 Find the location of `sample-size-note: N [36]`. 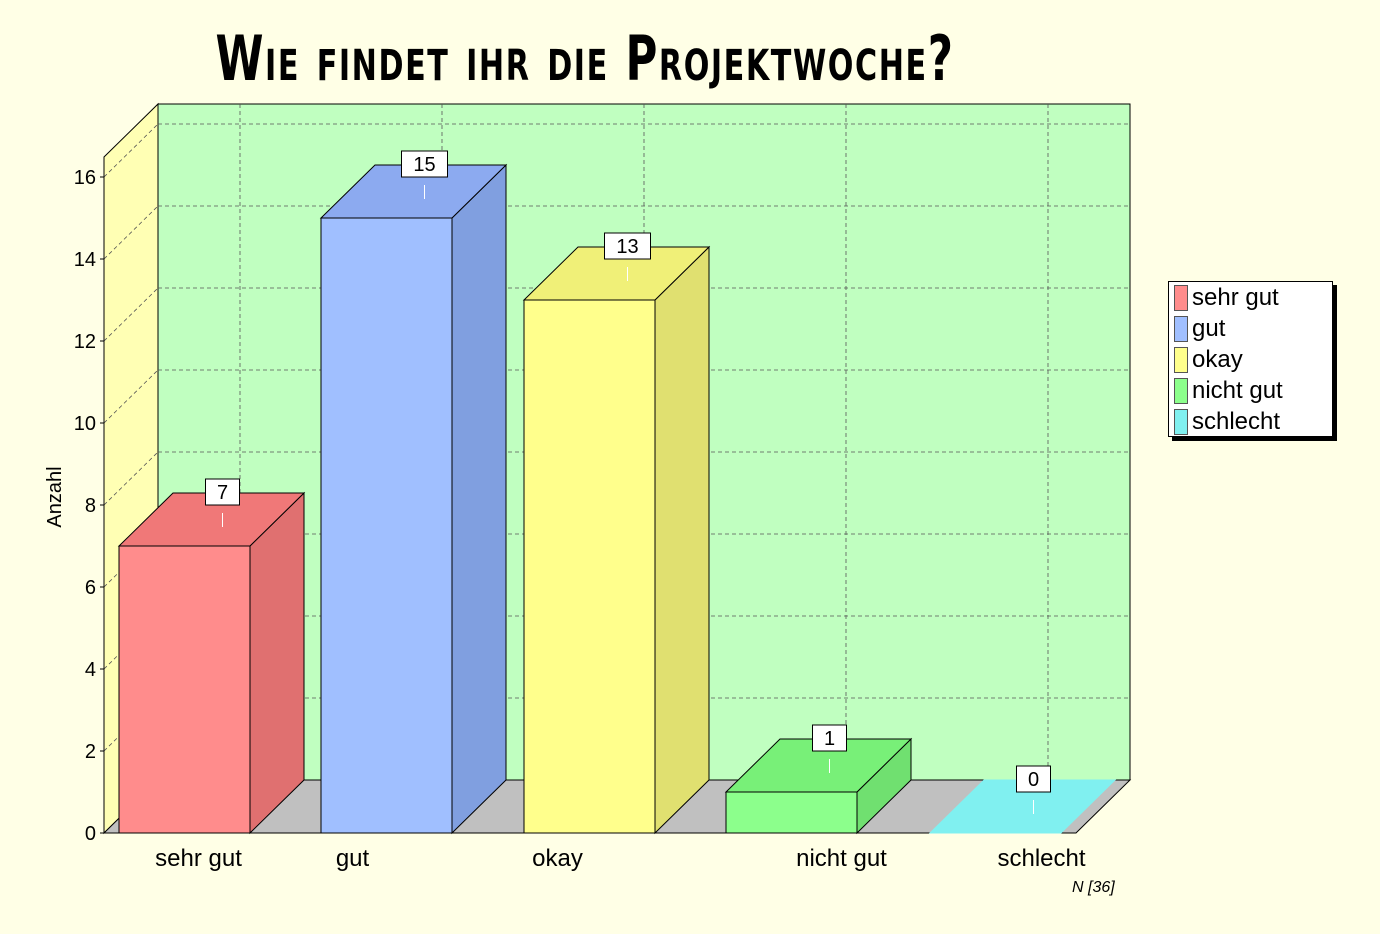

sample-size-note: N [36] is located at coordinates (1093, 887).